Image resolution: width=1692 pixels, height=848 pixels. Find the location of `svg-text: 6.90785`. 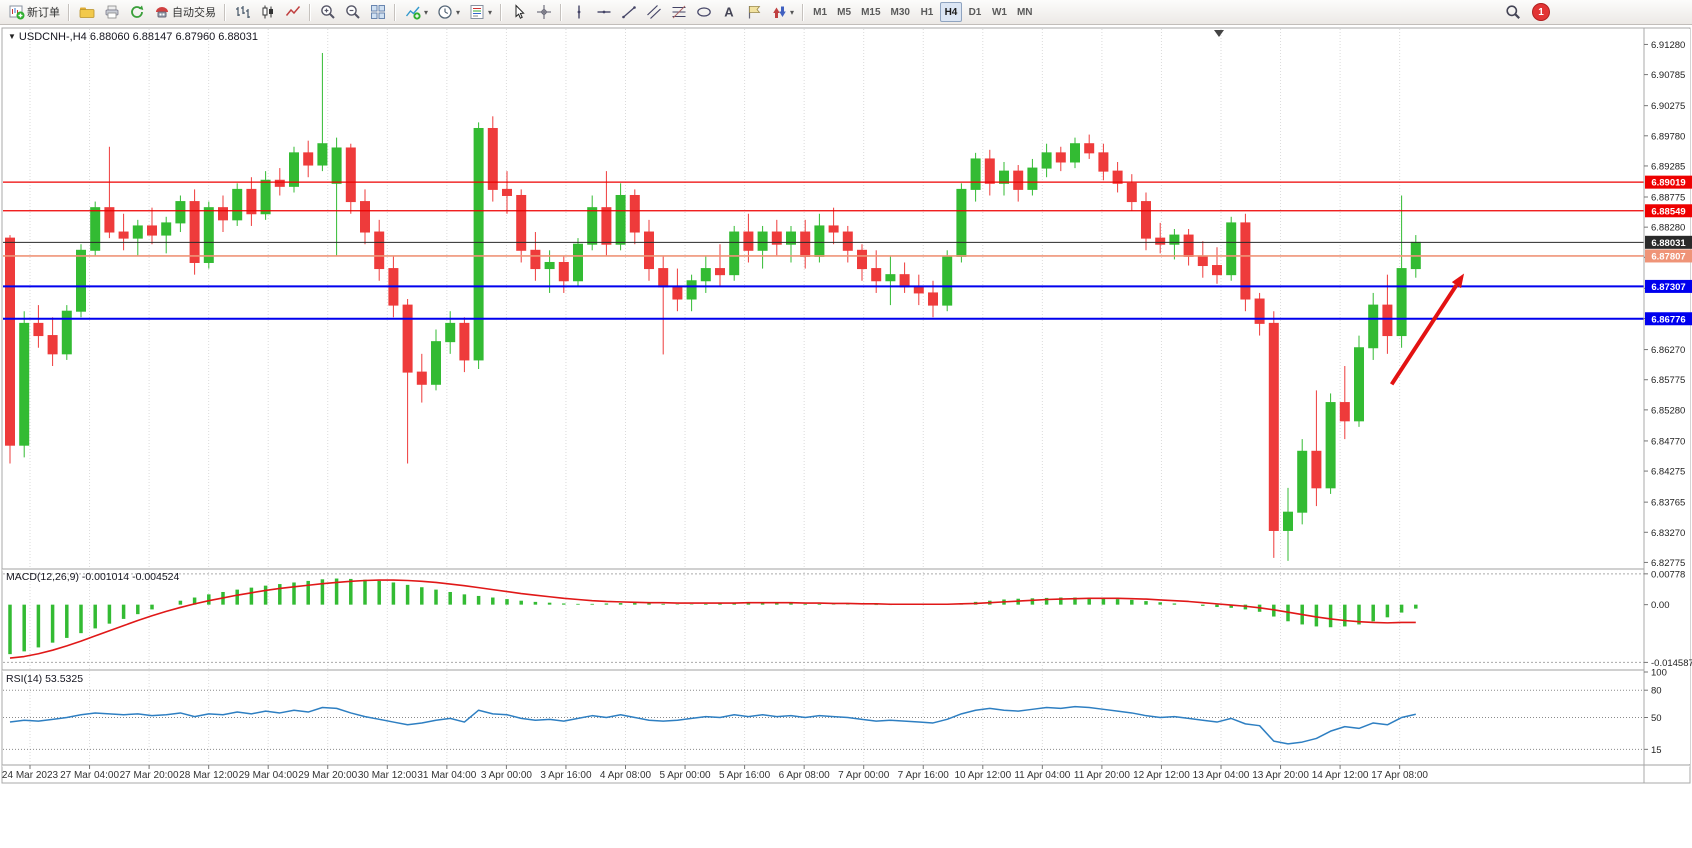

svg-text: 6.90785 is located at coordinates (1668, 75).